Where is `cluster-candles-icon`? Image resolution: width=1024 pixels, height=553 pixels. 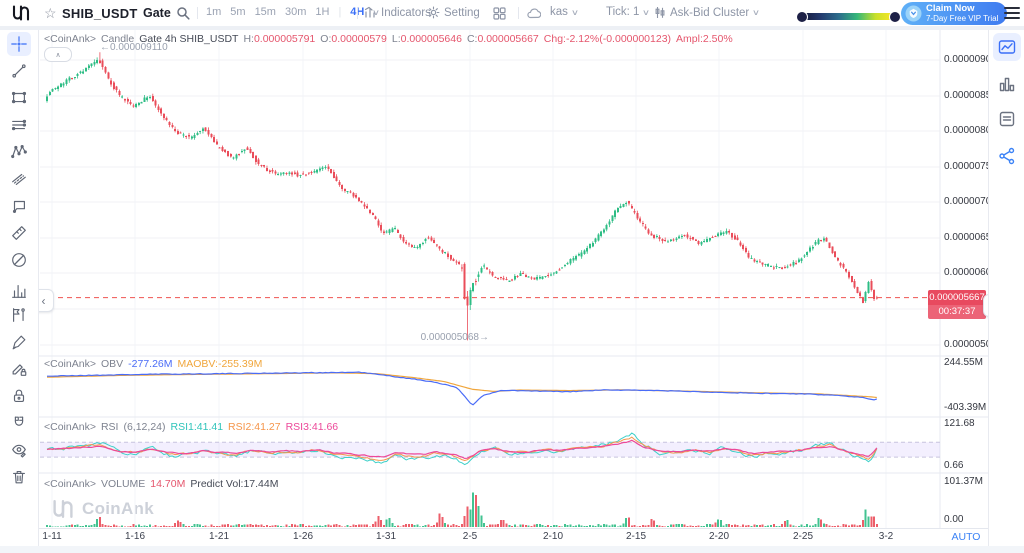 cluster-candles-icon is located at coordinates (660, 12).